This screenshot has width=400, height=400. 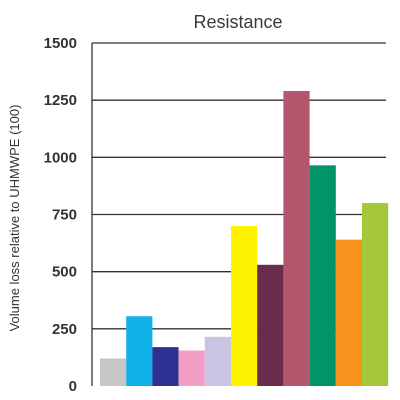 What do you see at coordinates (60, 43) in the screenshot?
I see `y-tick-label: 1500` at bounding box center [60, 43].